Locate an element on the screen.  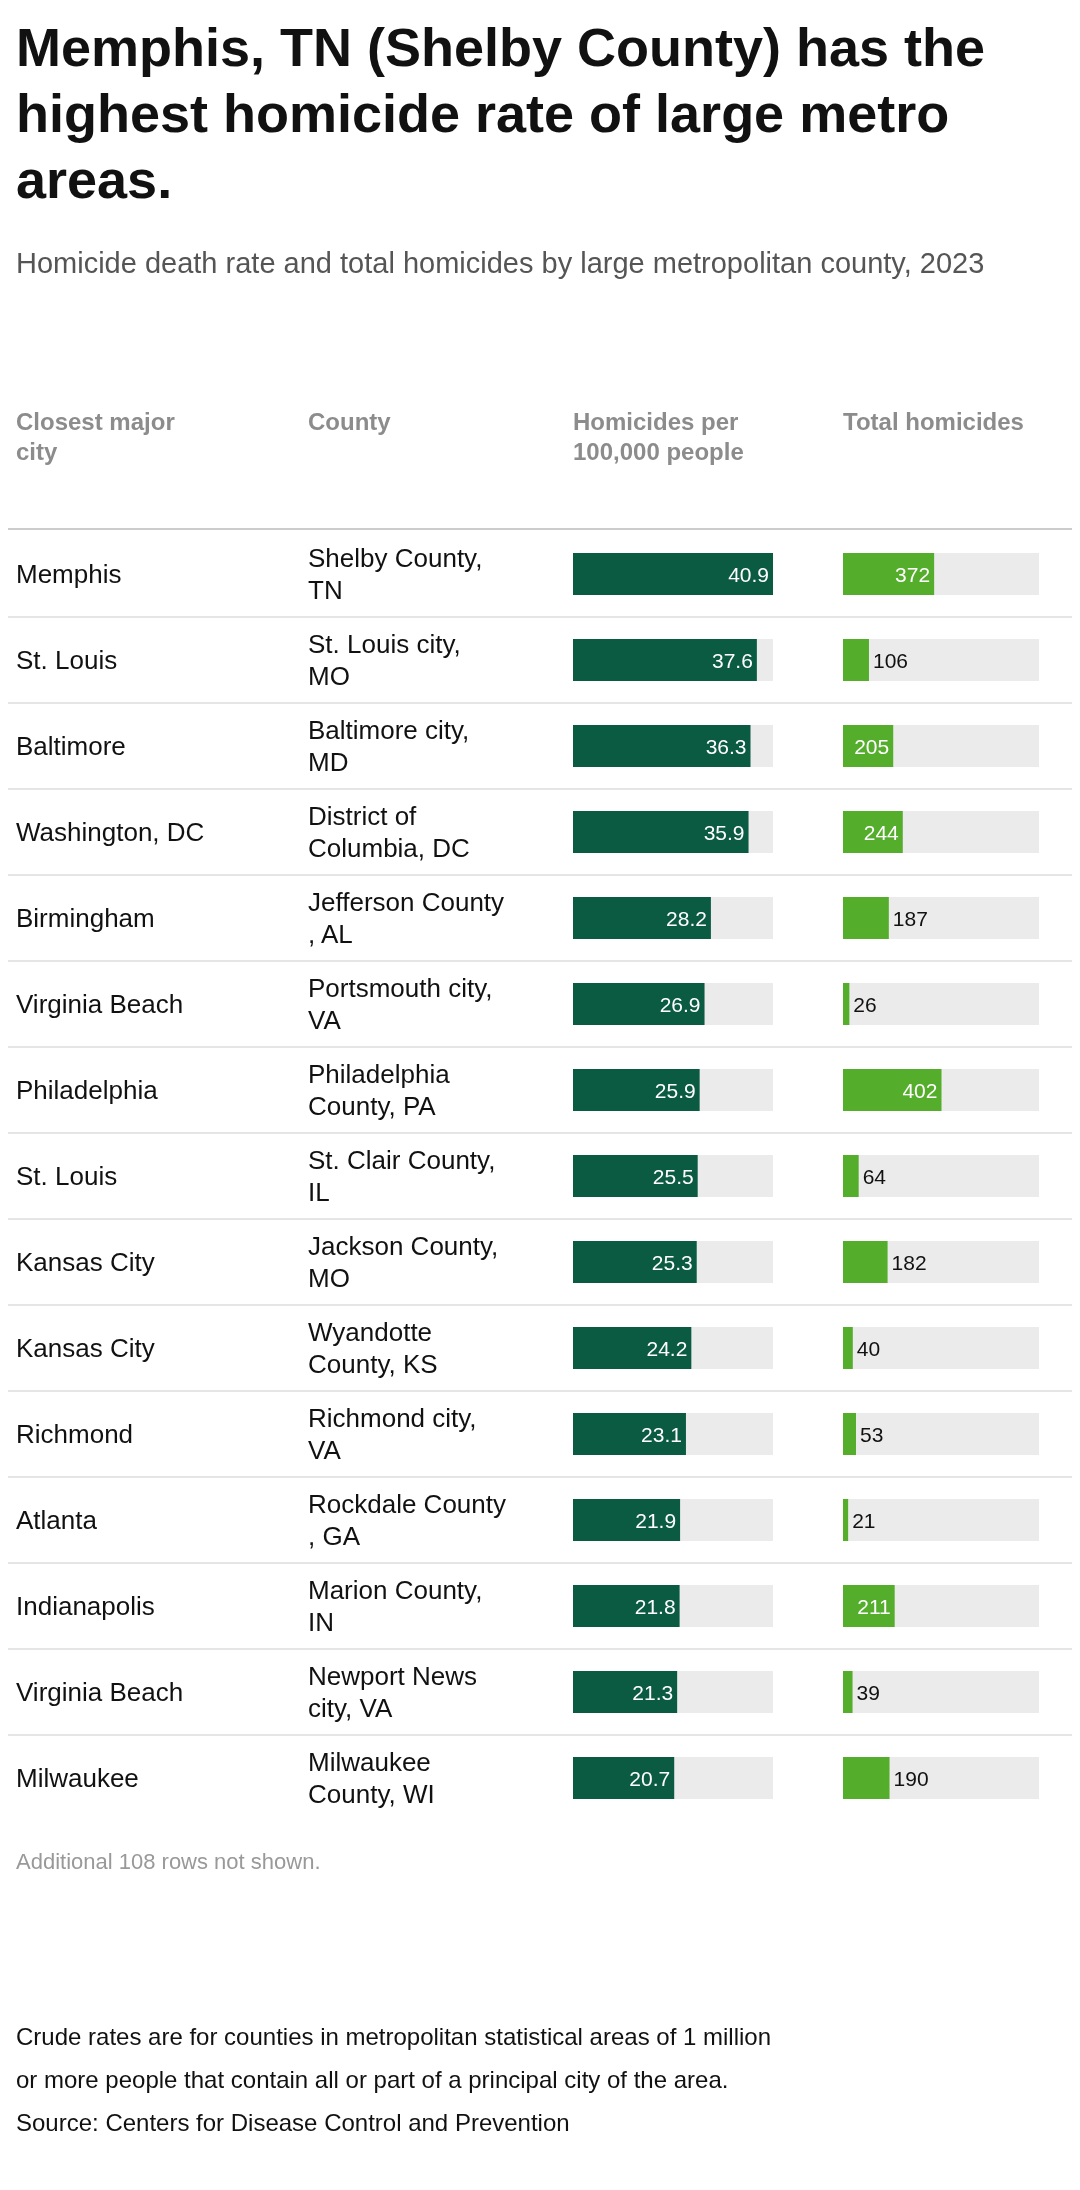
y2-axis-title: County is located at coordinates (350, 421).